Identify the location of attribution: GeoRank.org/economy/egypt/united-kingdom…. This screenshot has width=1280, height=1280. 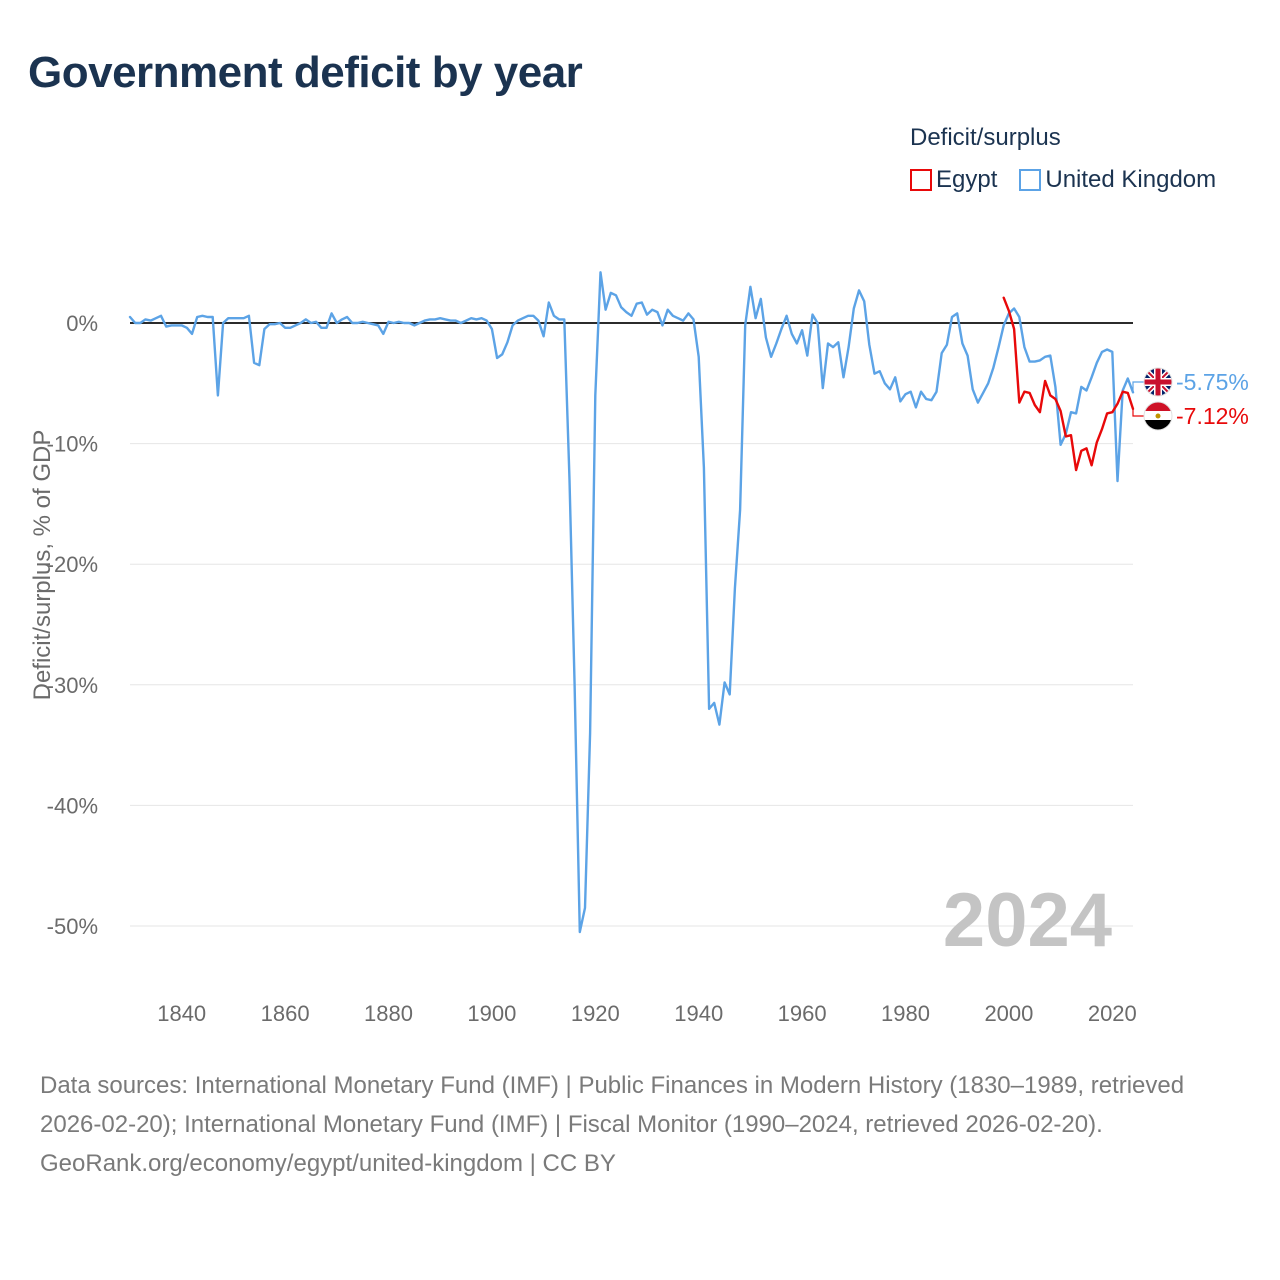
(328, 1163).